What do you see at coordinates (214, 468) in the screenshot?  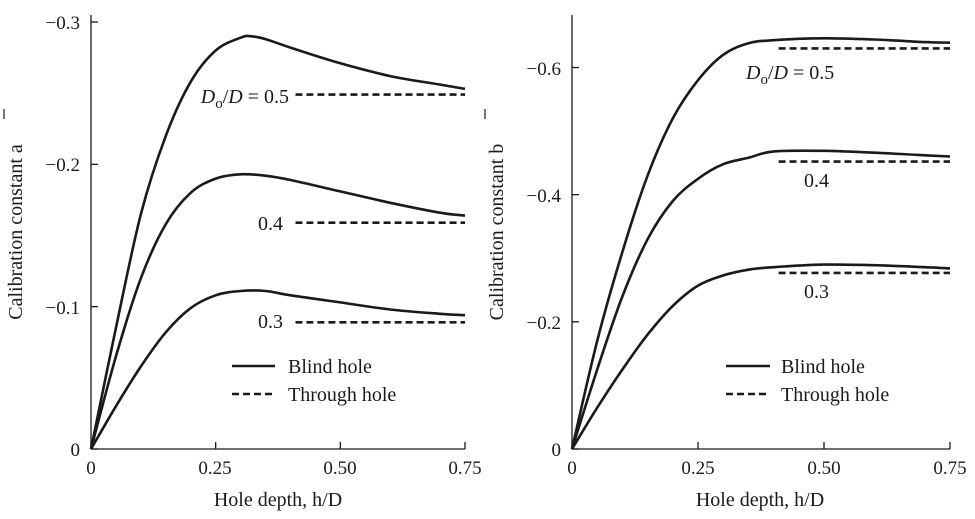 I see `left-x-tick-label: 0.25` at bounding box center [214, 468].